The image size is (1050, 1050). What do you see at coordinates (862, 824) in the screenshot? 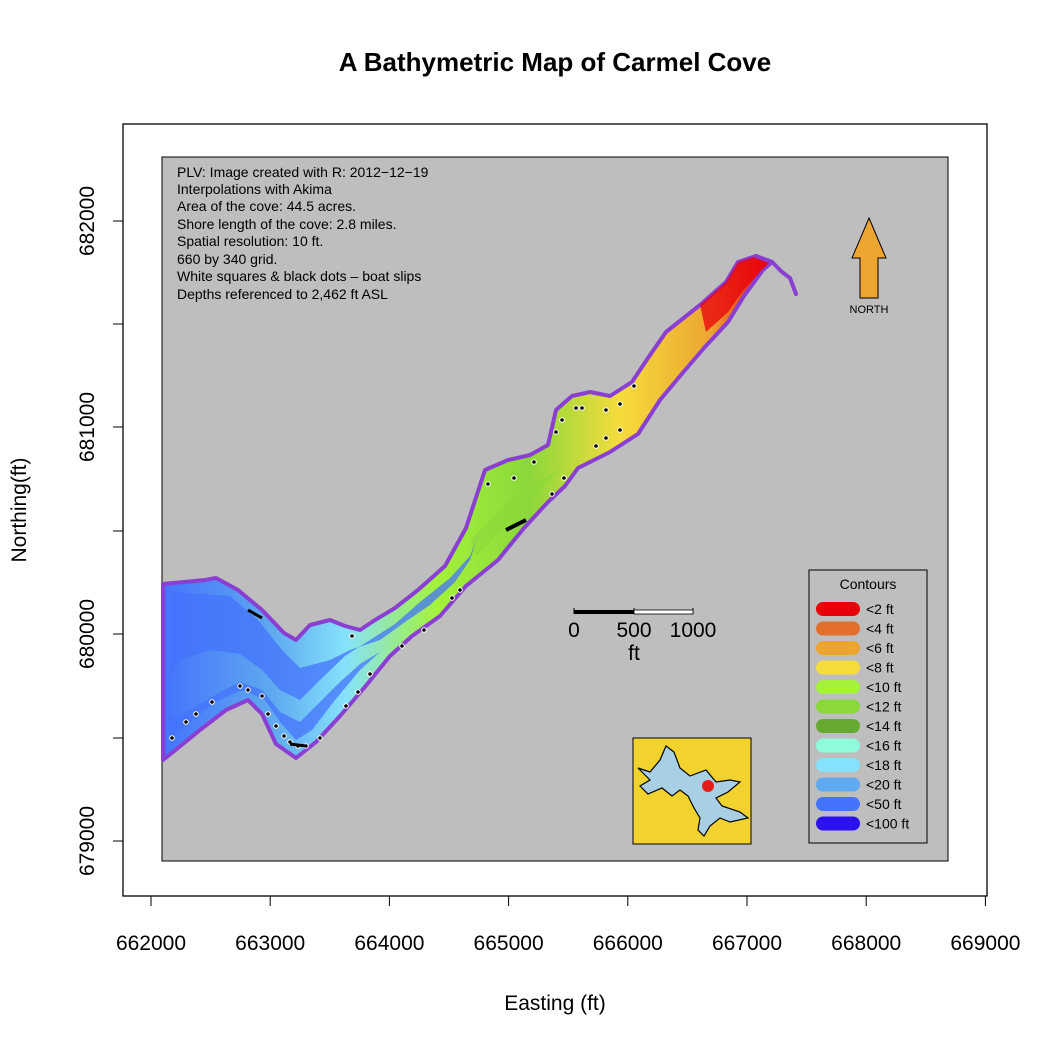
I see `legend-entry: <100 ft` at bounding box center [862, 824].